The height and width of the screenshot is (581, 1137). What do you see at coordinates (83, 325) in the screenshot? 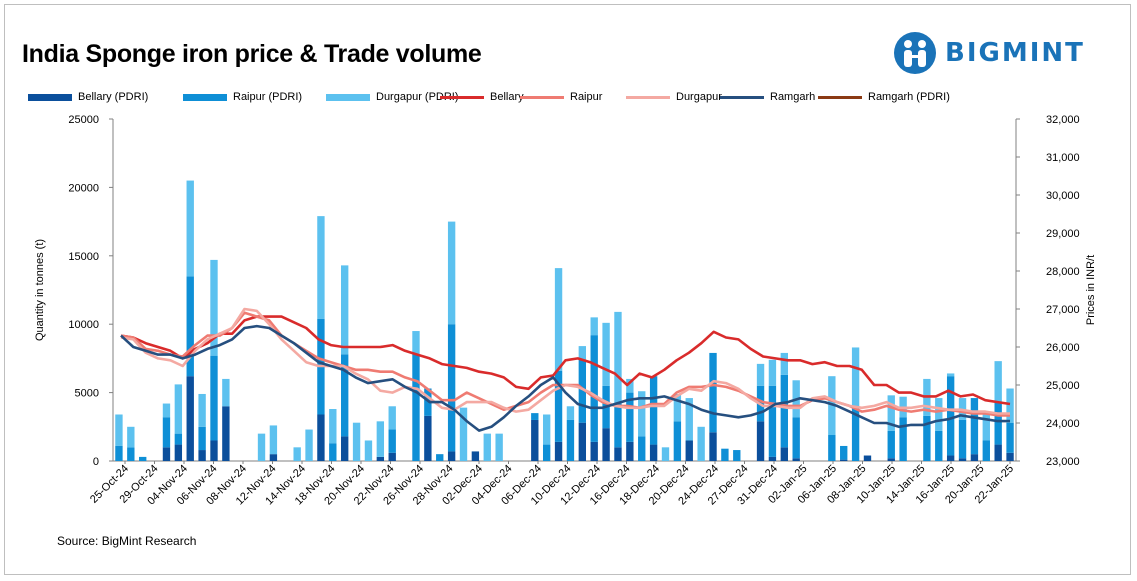
I see `y-tick-label: 10000` at bounding box center [83, 325].